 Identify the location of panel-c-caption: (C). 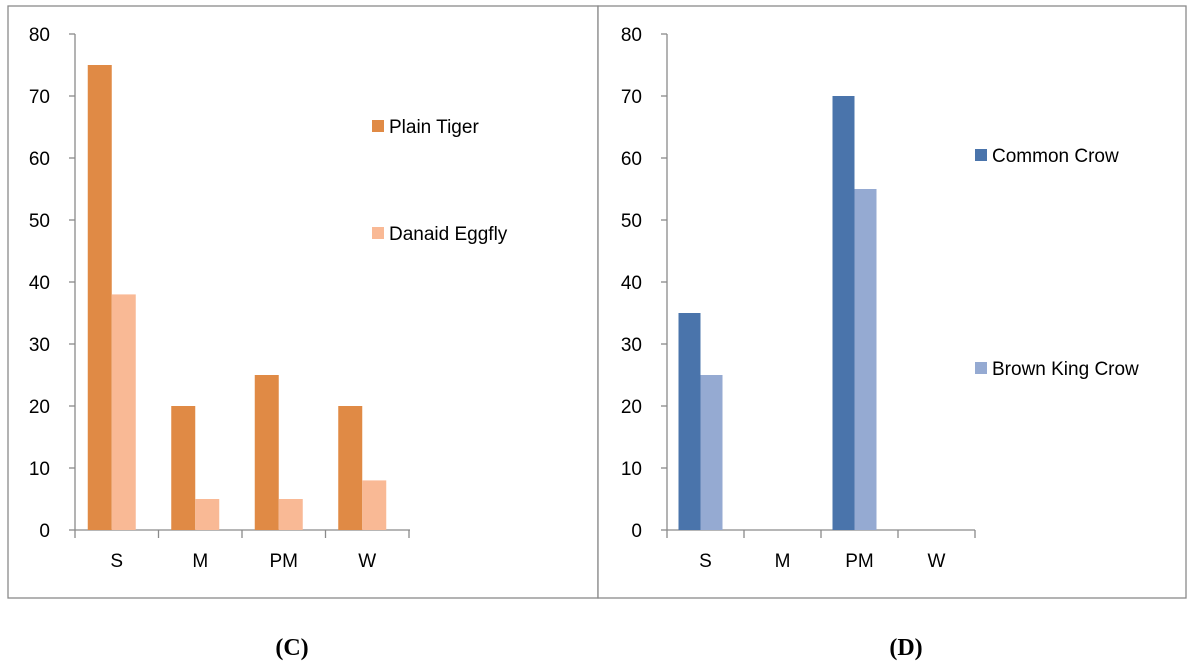
(291, 648).